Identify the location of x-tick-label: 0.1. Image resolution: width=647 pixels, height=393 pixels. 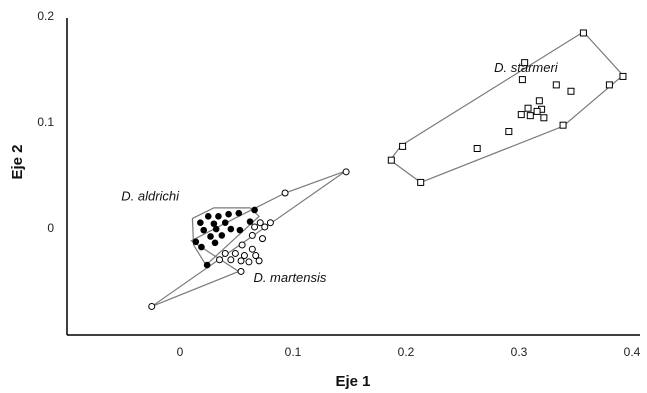
(293, 352).